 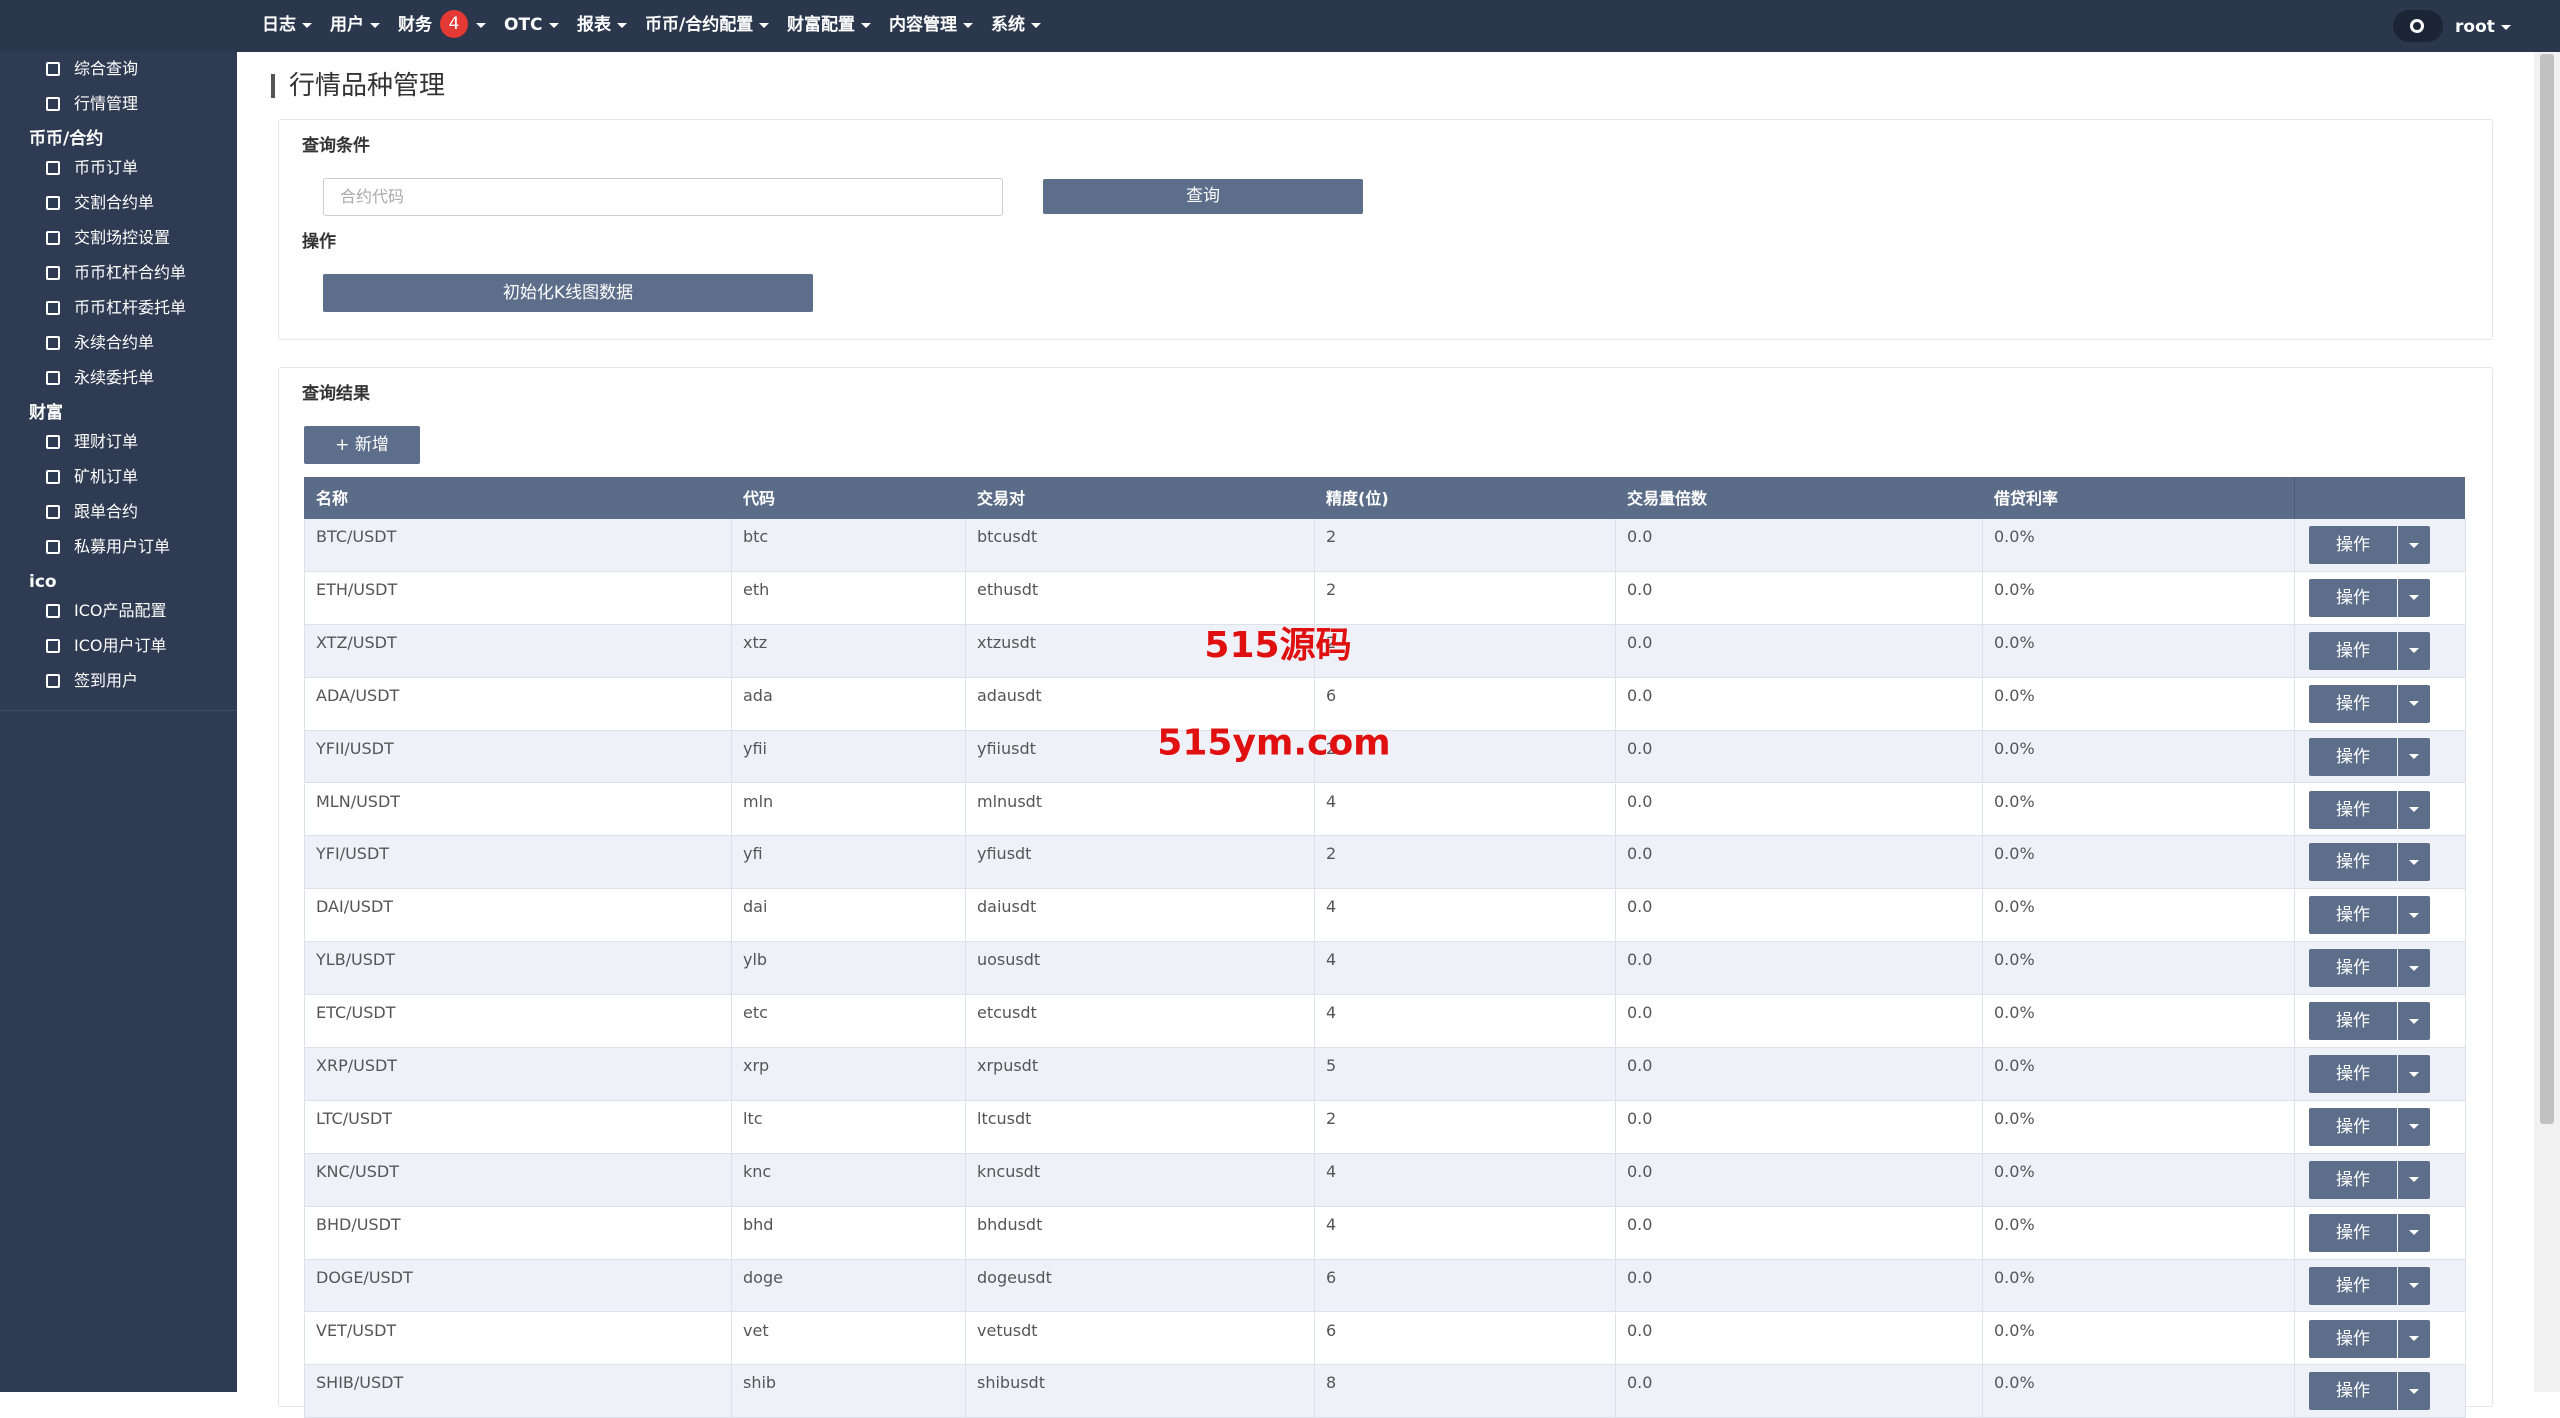 What do you see at coordinates (114, 203) in the screenshot?
I see `sidebar-item: 交割合约单` at bounding box center [114, 203].